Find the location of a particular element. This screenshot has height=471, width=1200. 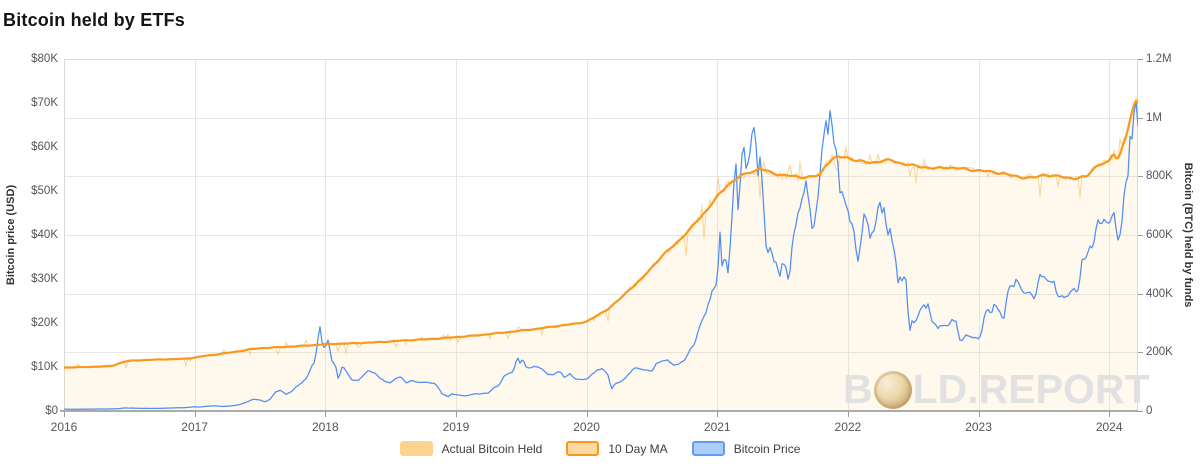

x-axis-tick-label: 2021 is located at coordinates (717, 427).